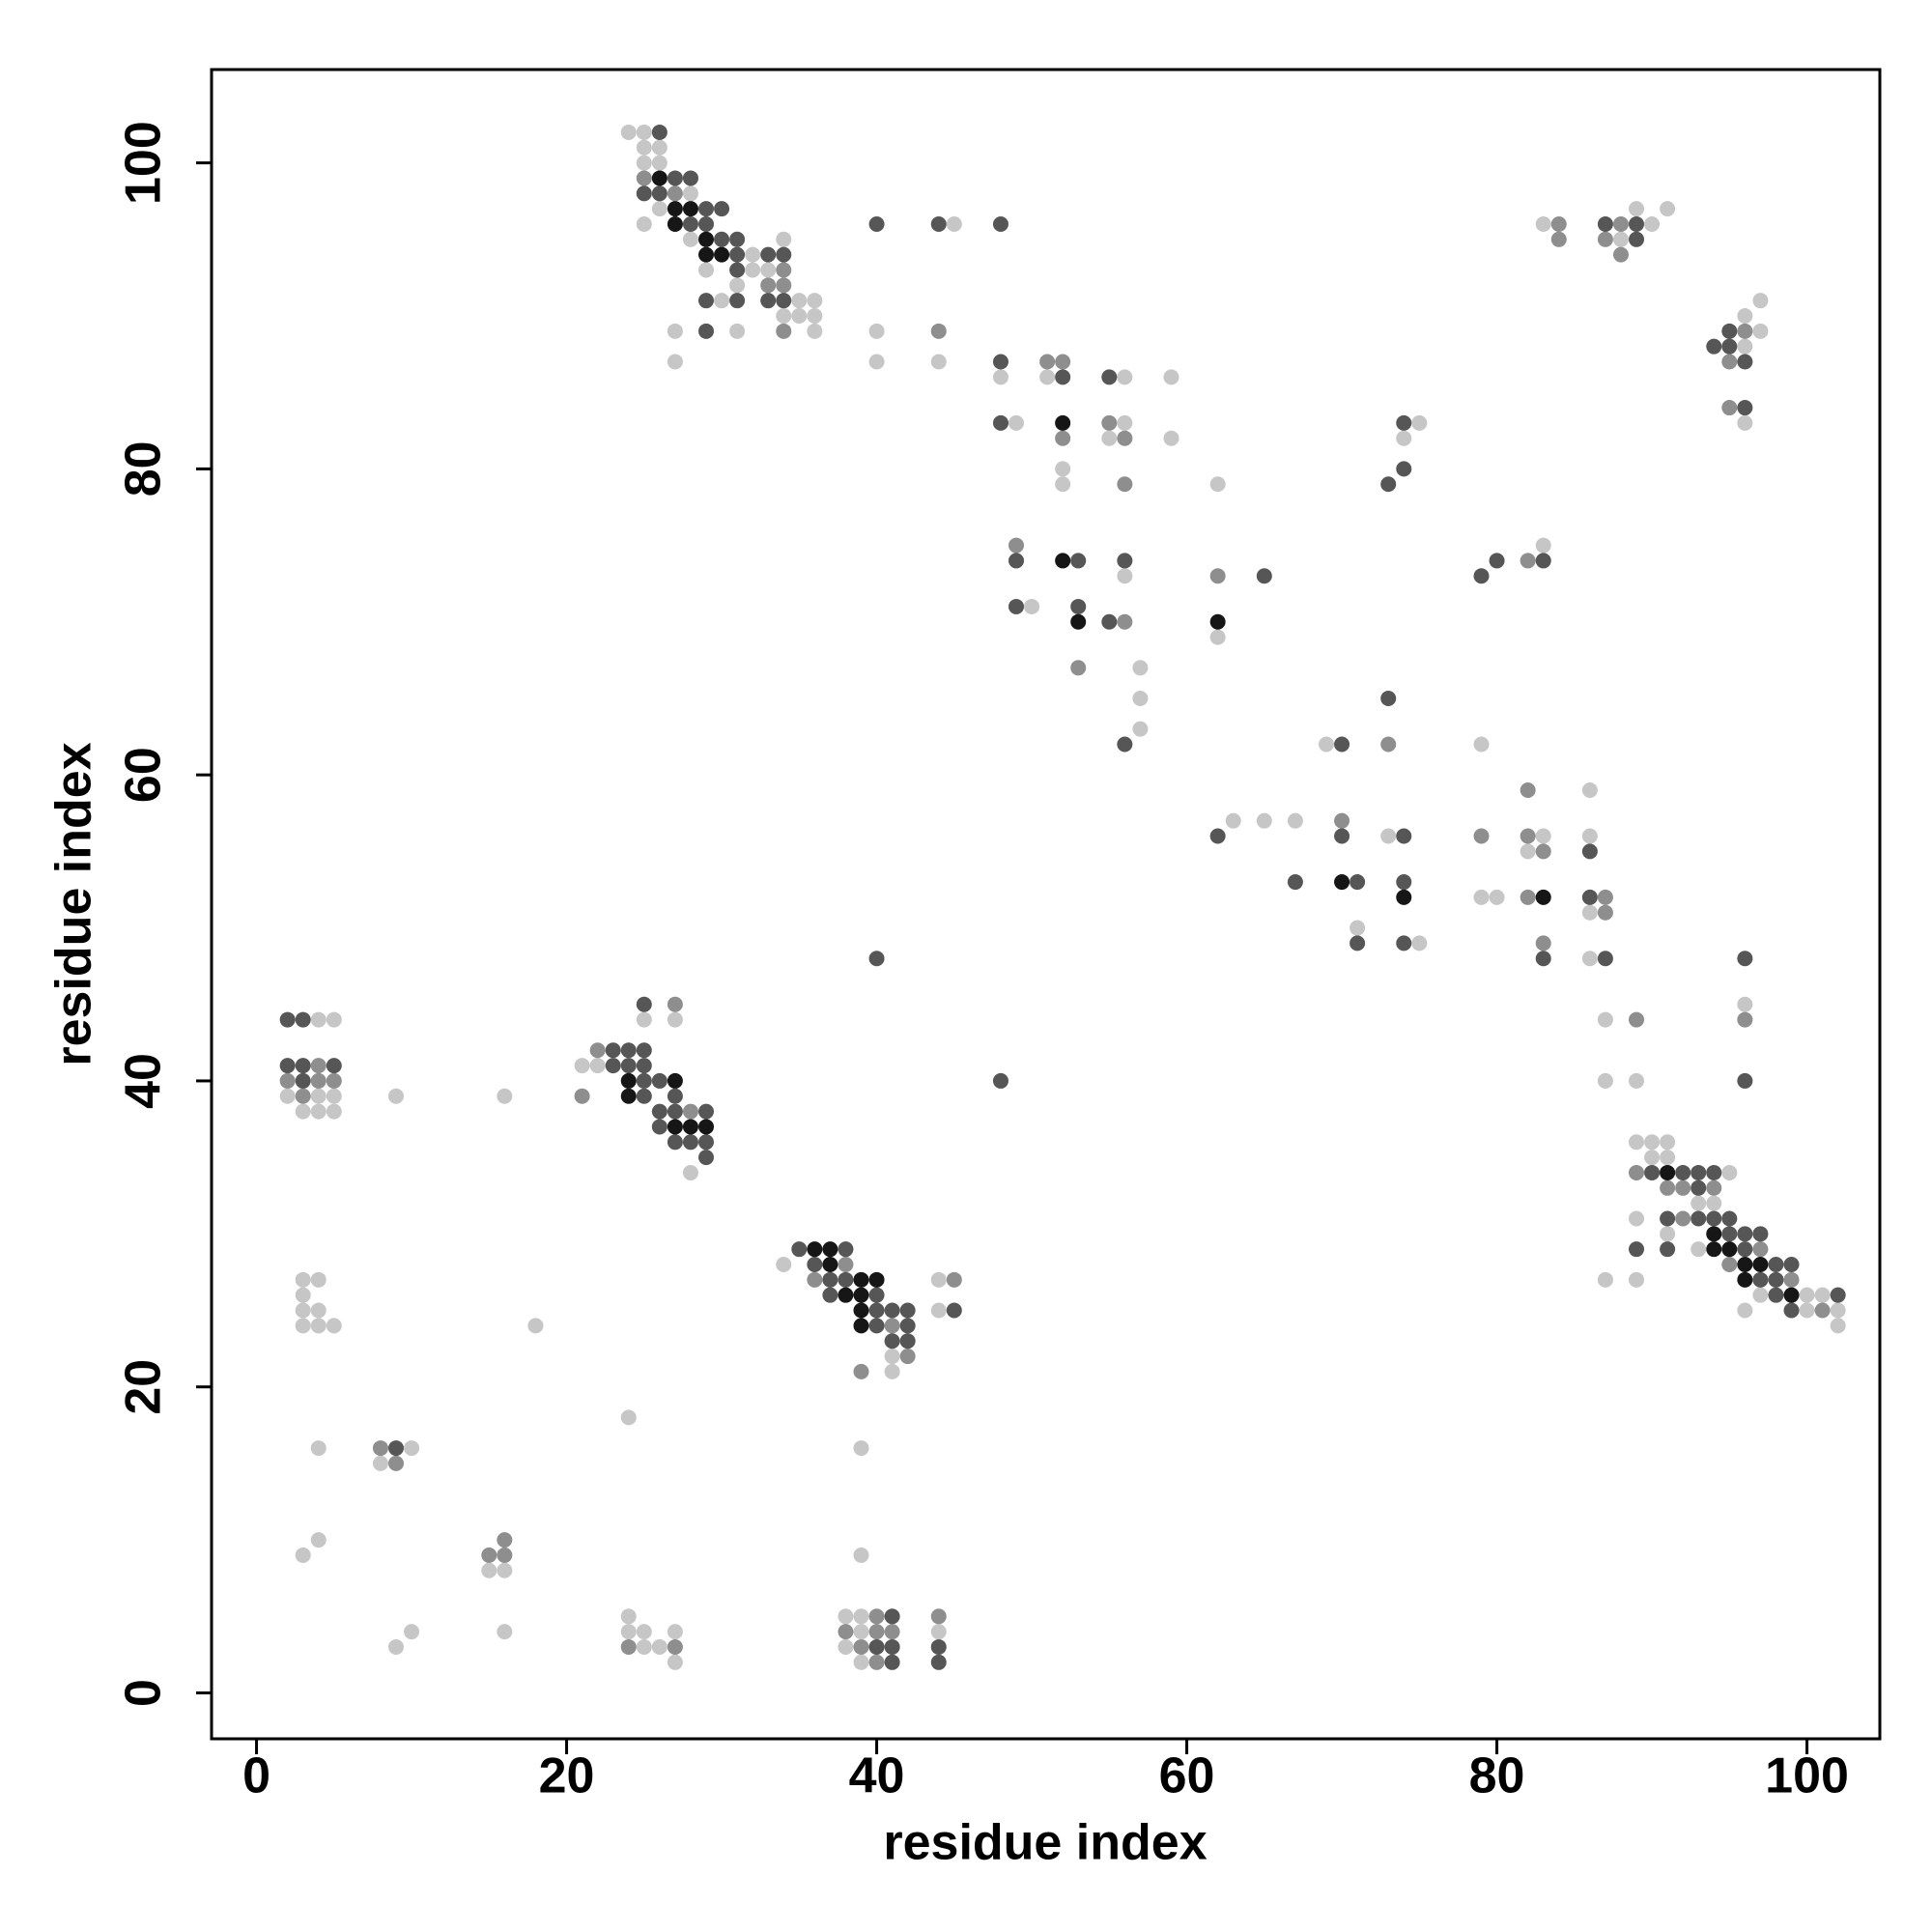 The height and width of the screenshot is (1932, 1932). I want to click on y-tick-label: 80, so click(144, 468).